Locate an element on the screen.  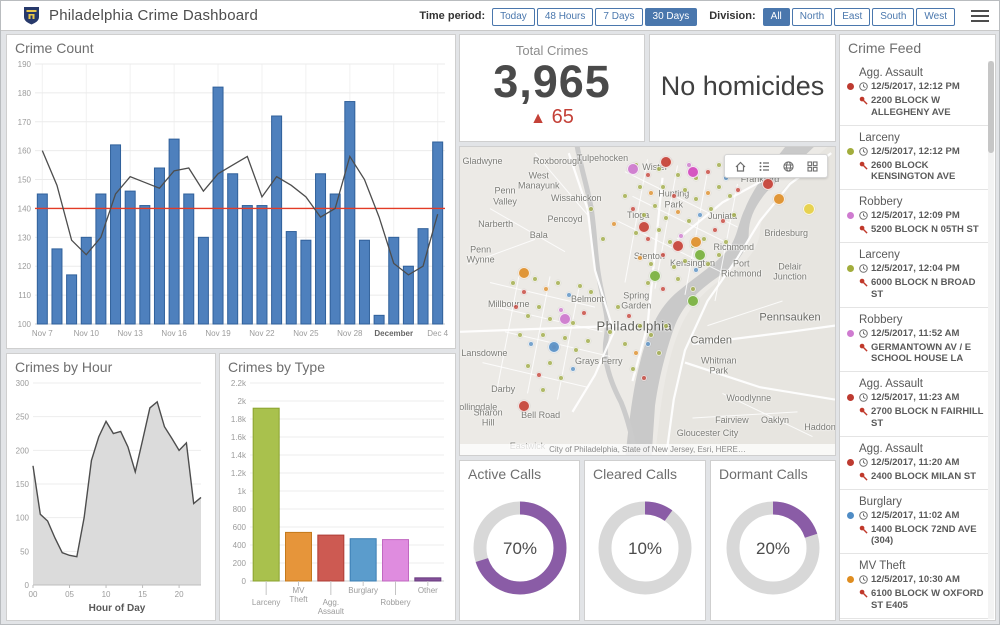
time-period-button-48-hours: 48 Hours is located at coordinates (565, 16).